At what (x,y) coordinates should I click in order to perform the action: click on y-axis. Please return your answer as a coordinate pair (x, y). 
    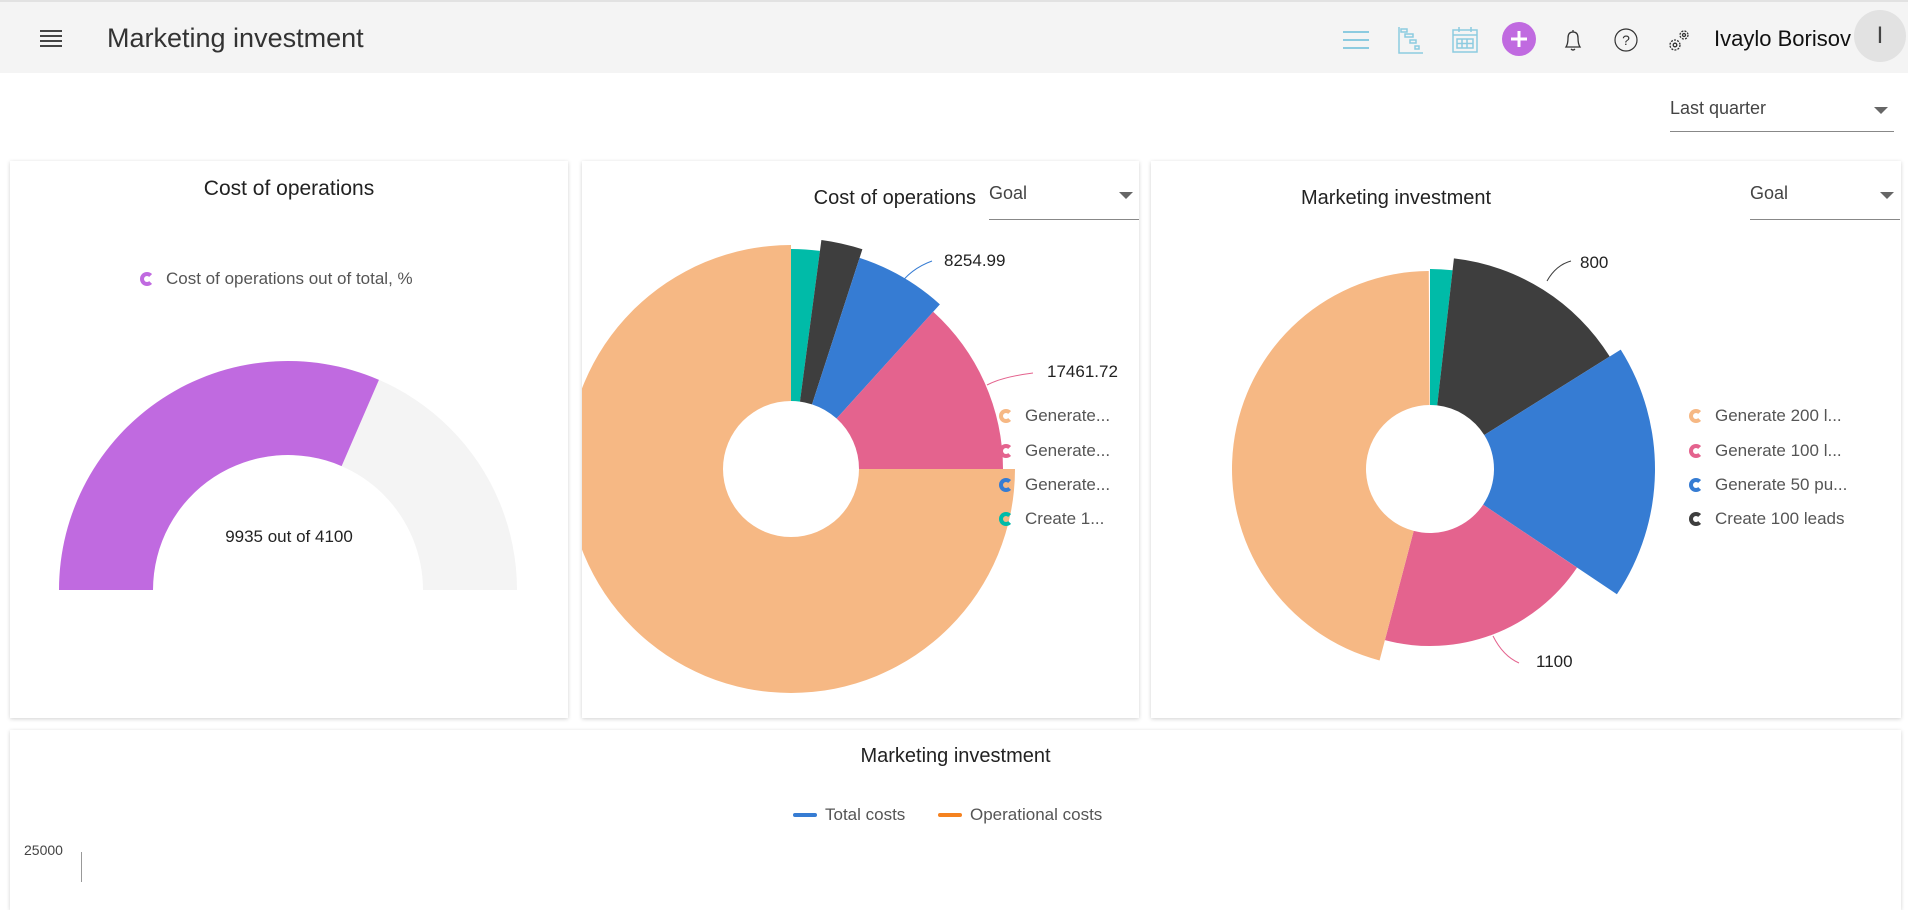
    Looking at the image, I should click on (81, 867).